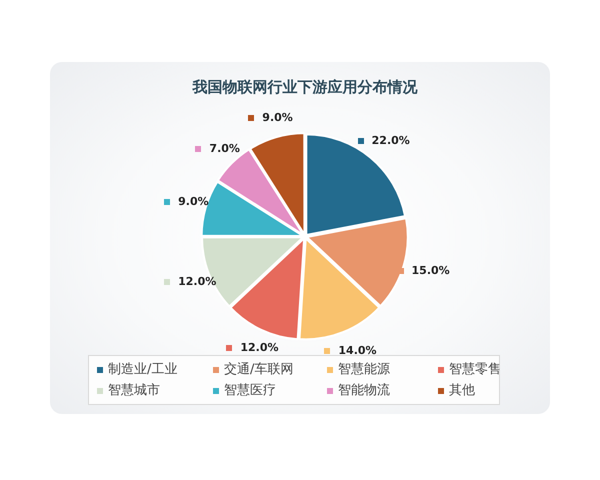 The image size is (600, 480). What do you see at coordinates (462, 391) in the screenshot?
I see `legend-label: 其他` at bounding box center [462, 391].